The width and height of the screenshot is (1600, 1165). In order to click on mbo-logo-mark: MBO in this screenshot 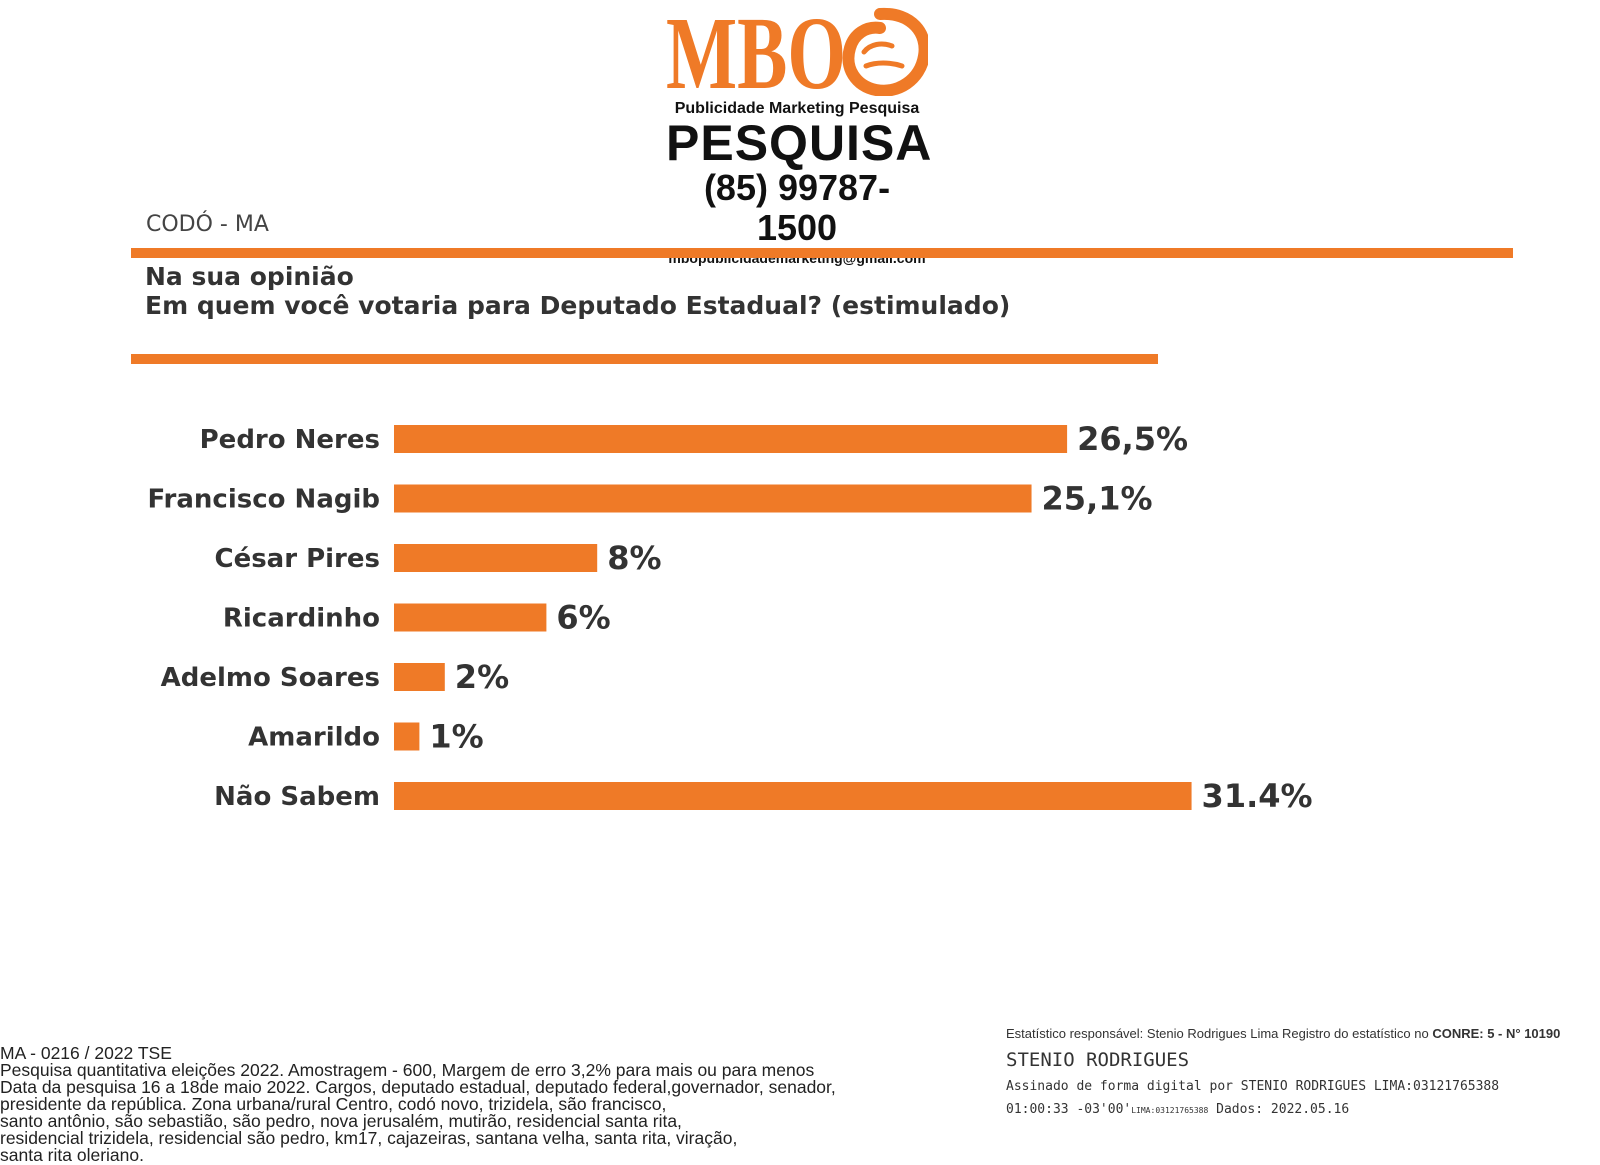, I will do `click(797, 50)`.